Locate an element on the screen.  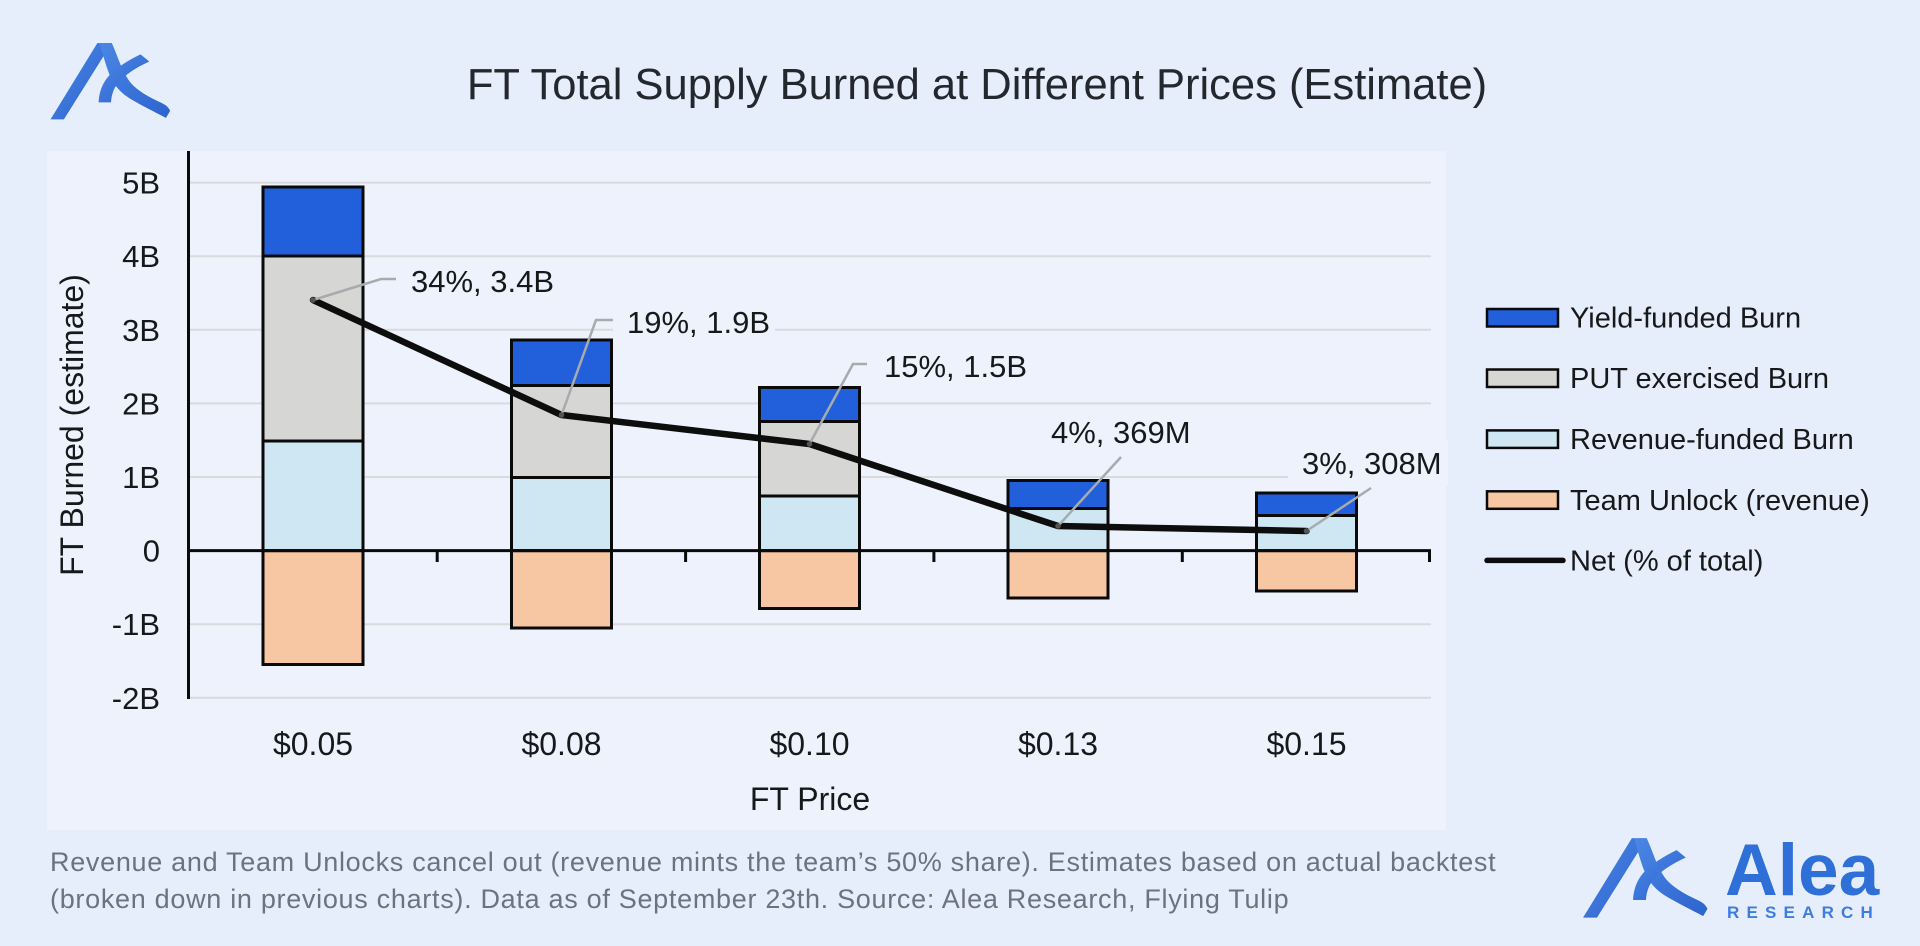
svg-text: Net (% of total) is located at coordinates (1666, 561).